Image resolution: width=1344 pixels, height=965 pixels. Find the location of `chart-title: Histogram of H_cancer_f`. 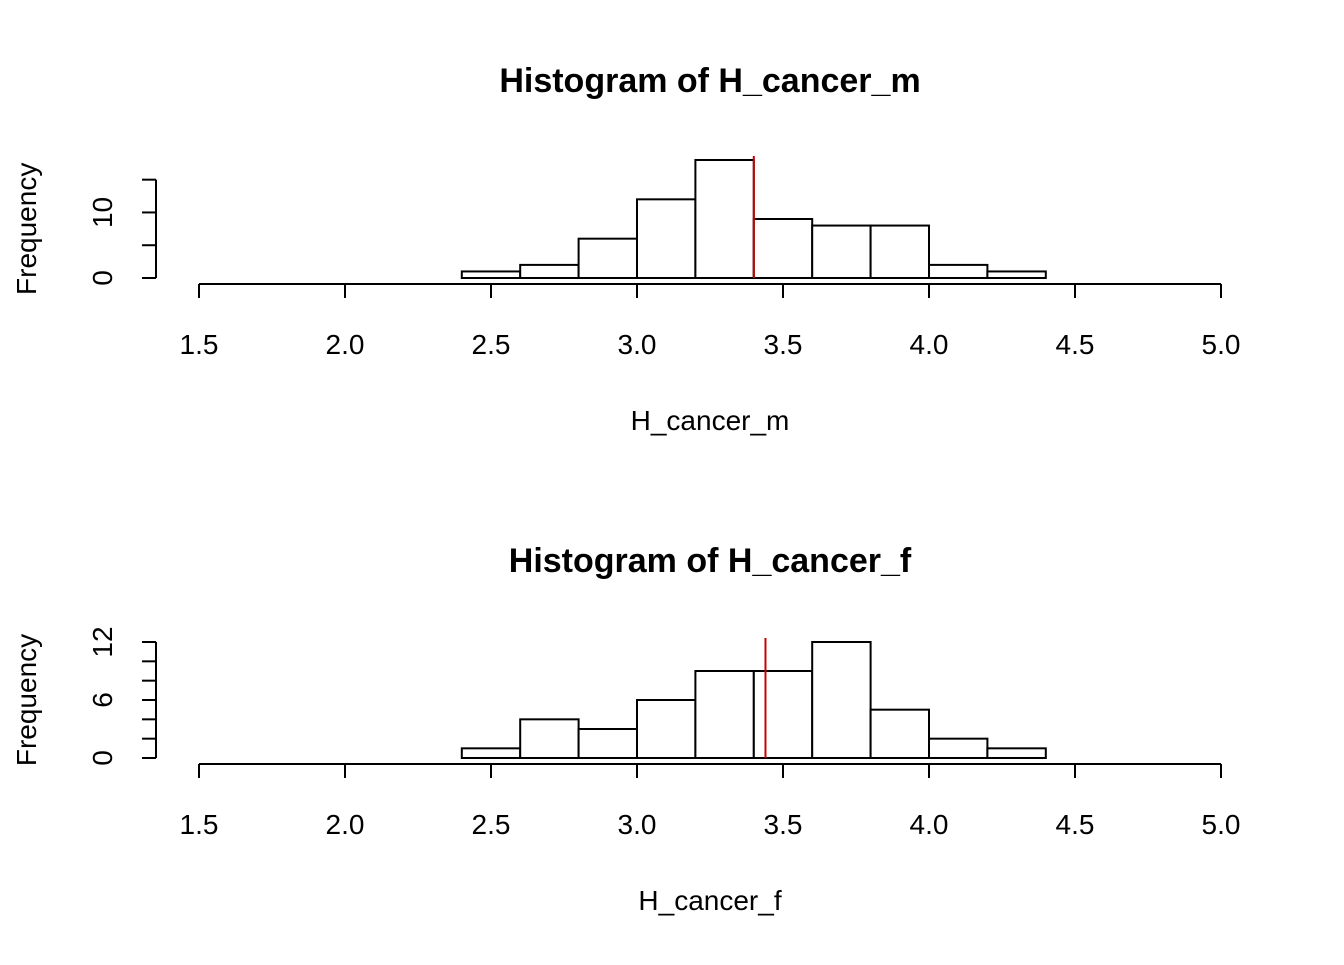

chart-title: Histogram of H_cancer_f is located at coordinates (710, 561).